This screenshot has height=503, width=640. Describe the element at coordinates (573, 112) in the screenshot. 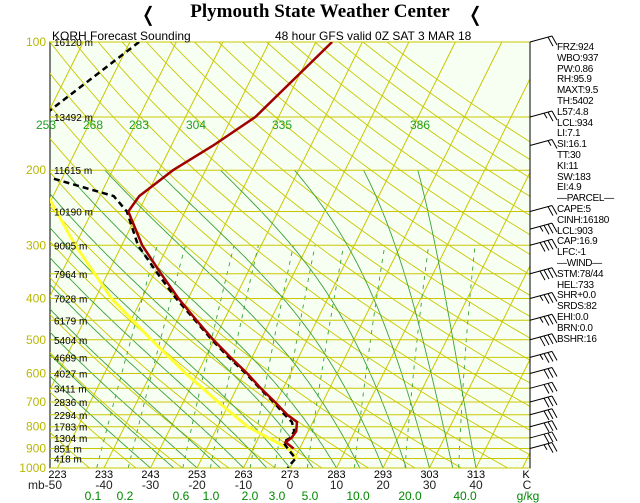

I see `sidebar-index-row: L57:4.8` at that location.